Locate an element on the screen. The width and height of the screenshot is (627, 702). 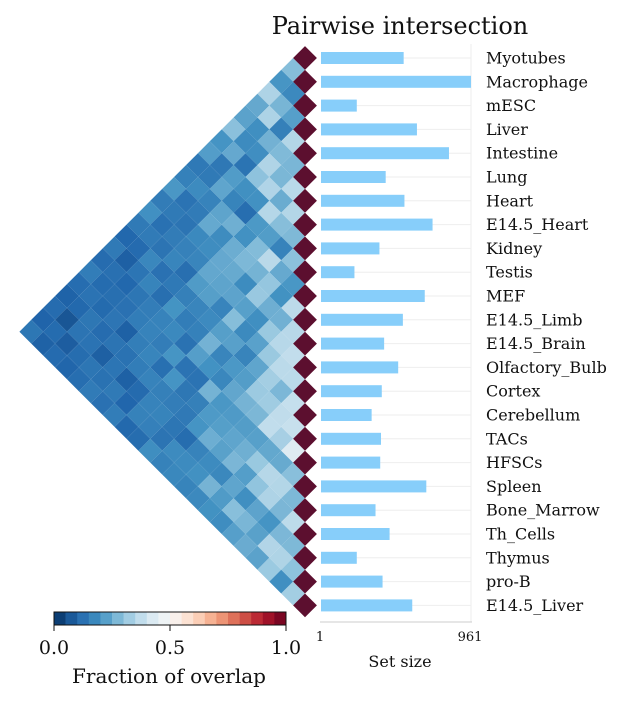
colorbar-tick-label: 0.0 is located at coordinates (54, 648).